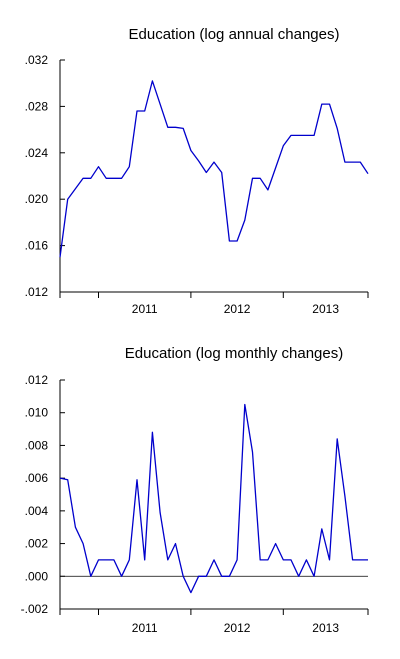 This screenshot has width=400, height=659. What do you see at coordinates (37, 153) in the screenshot?
I see `y-tick-label: .024` at bounding box center [37, 153].